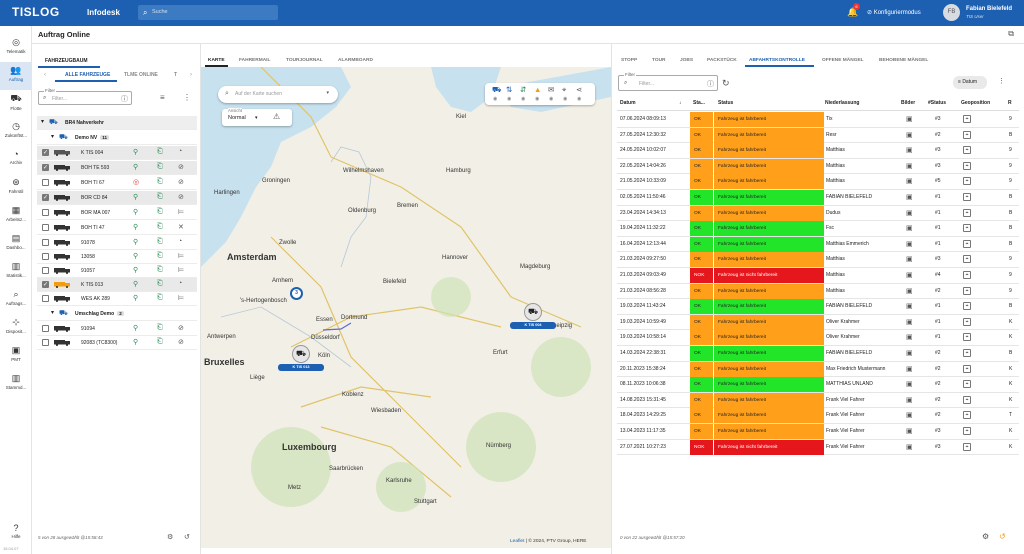  I want to click on vehicle-row: 92083 (TC8300) ⚲ ⎗ ⊘, so click(117, 343).